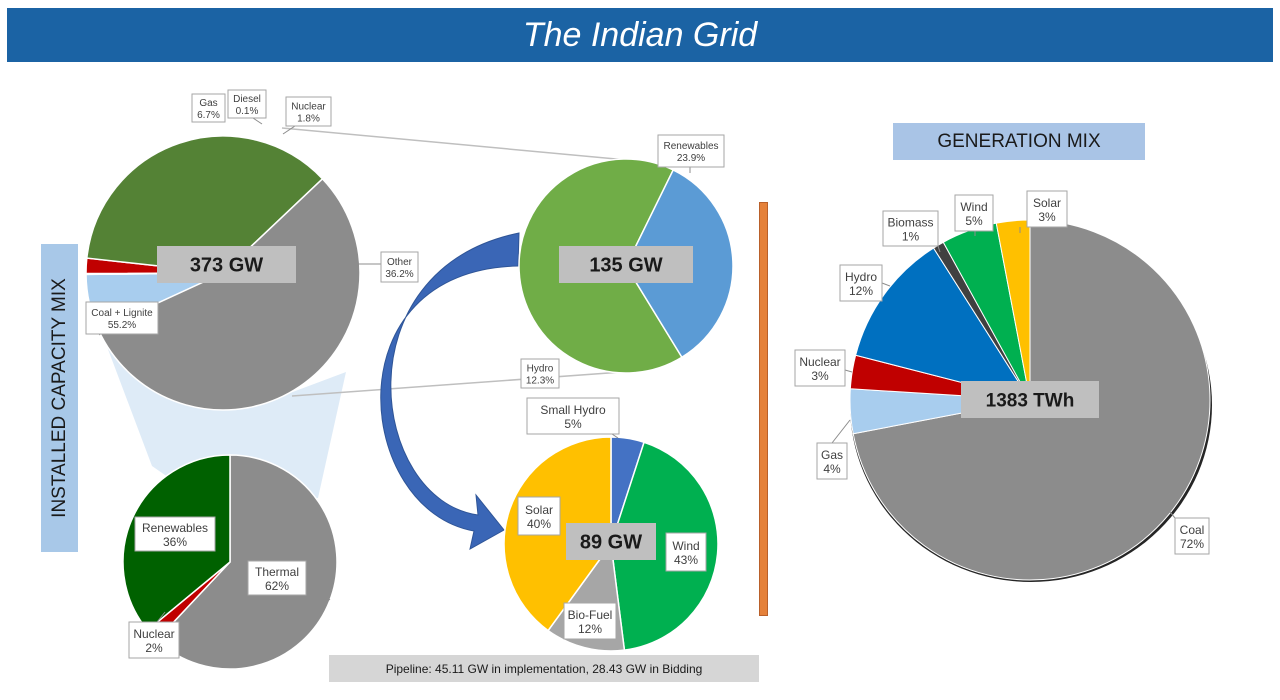  I want to click on installed-label-coal-lignite: Coal + Lignite, so click(122, 313).